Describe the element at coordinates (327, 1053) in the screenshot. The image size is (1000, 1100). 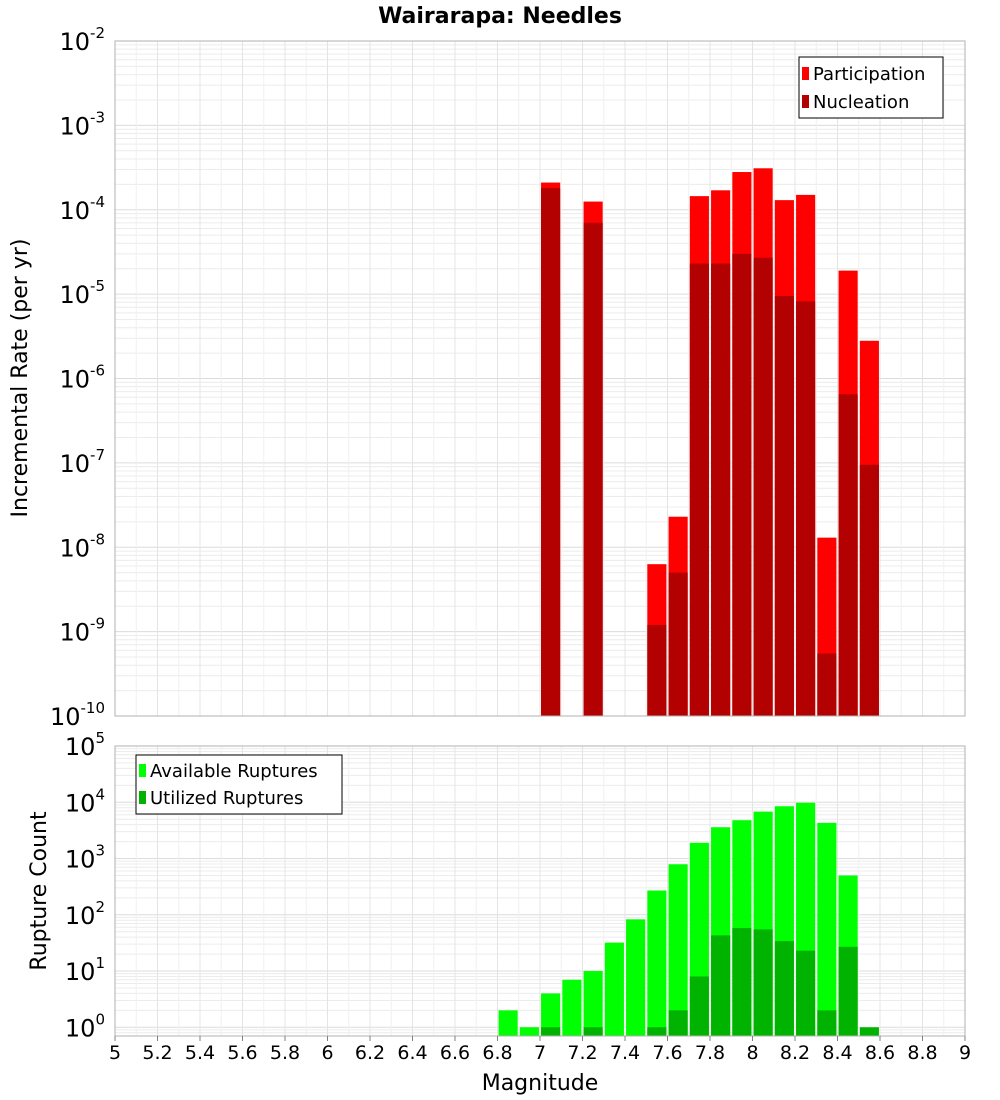
I see `x-tick-label: 6` at that location.